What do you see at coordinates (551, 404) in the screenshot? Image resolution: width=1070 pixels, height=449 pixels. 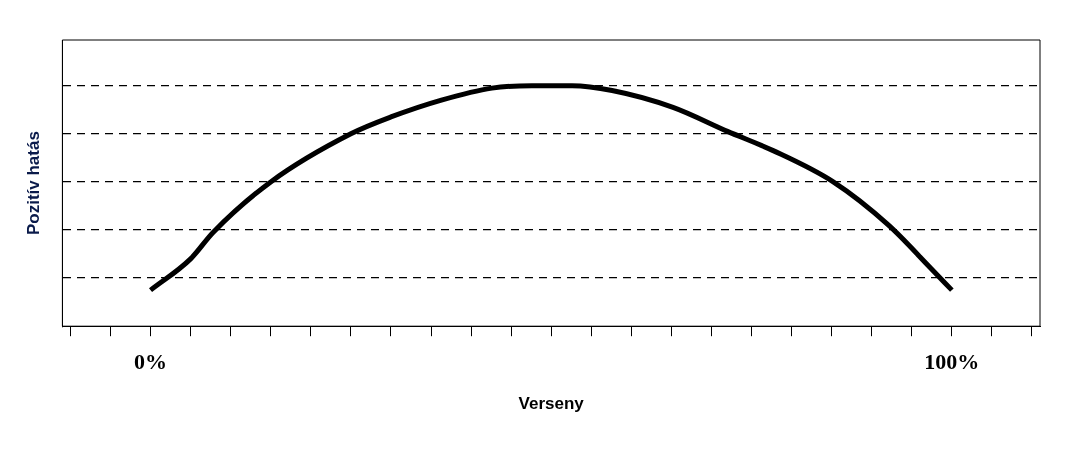 I see `x-axis-title: Verseny` at bounding box center [551, 404].